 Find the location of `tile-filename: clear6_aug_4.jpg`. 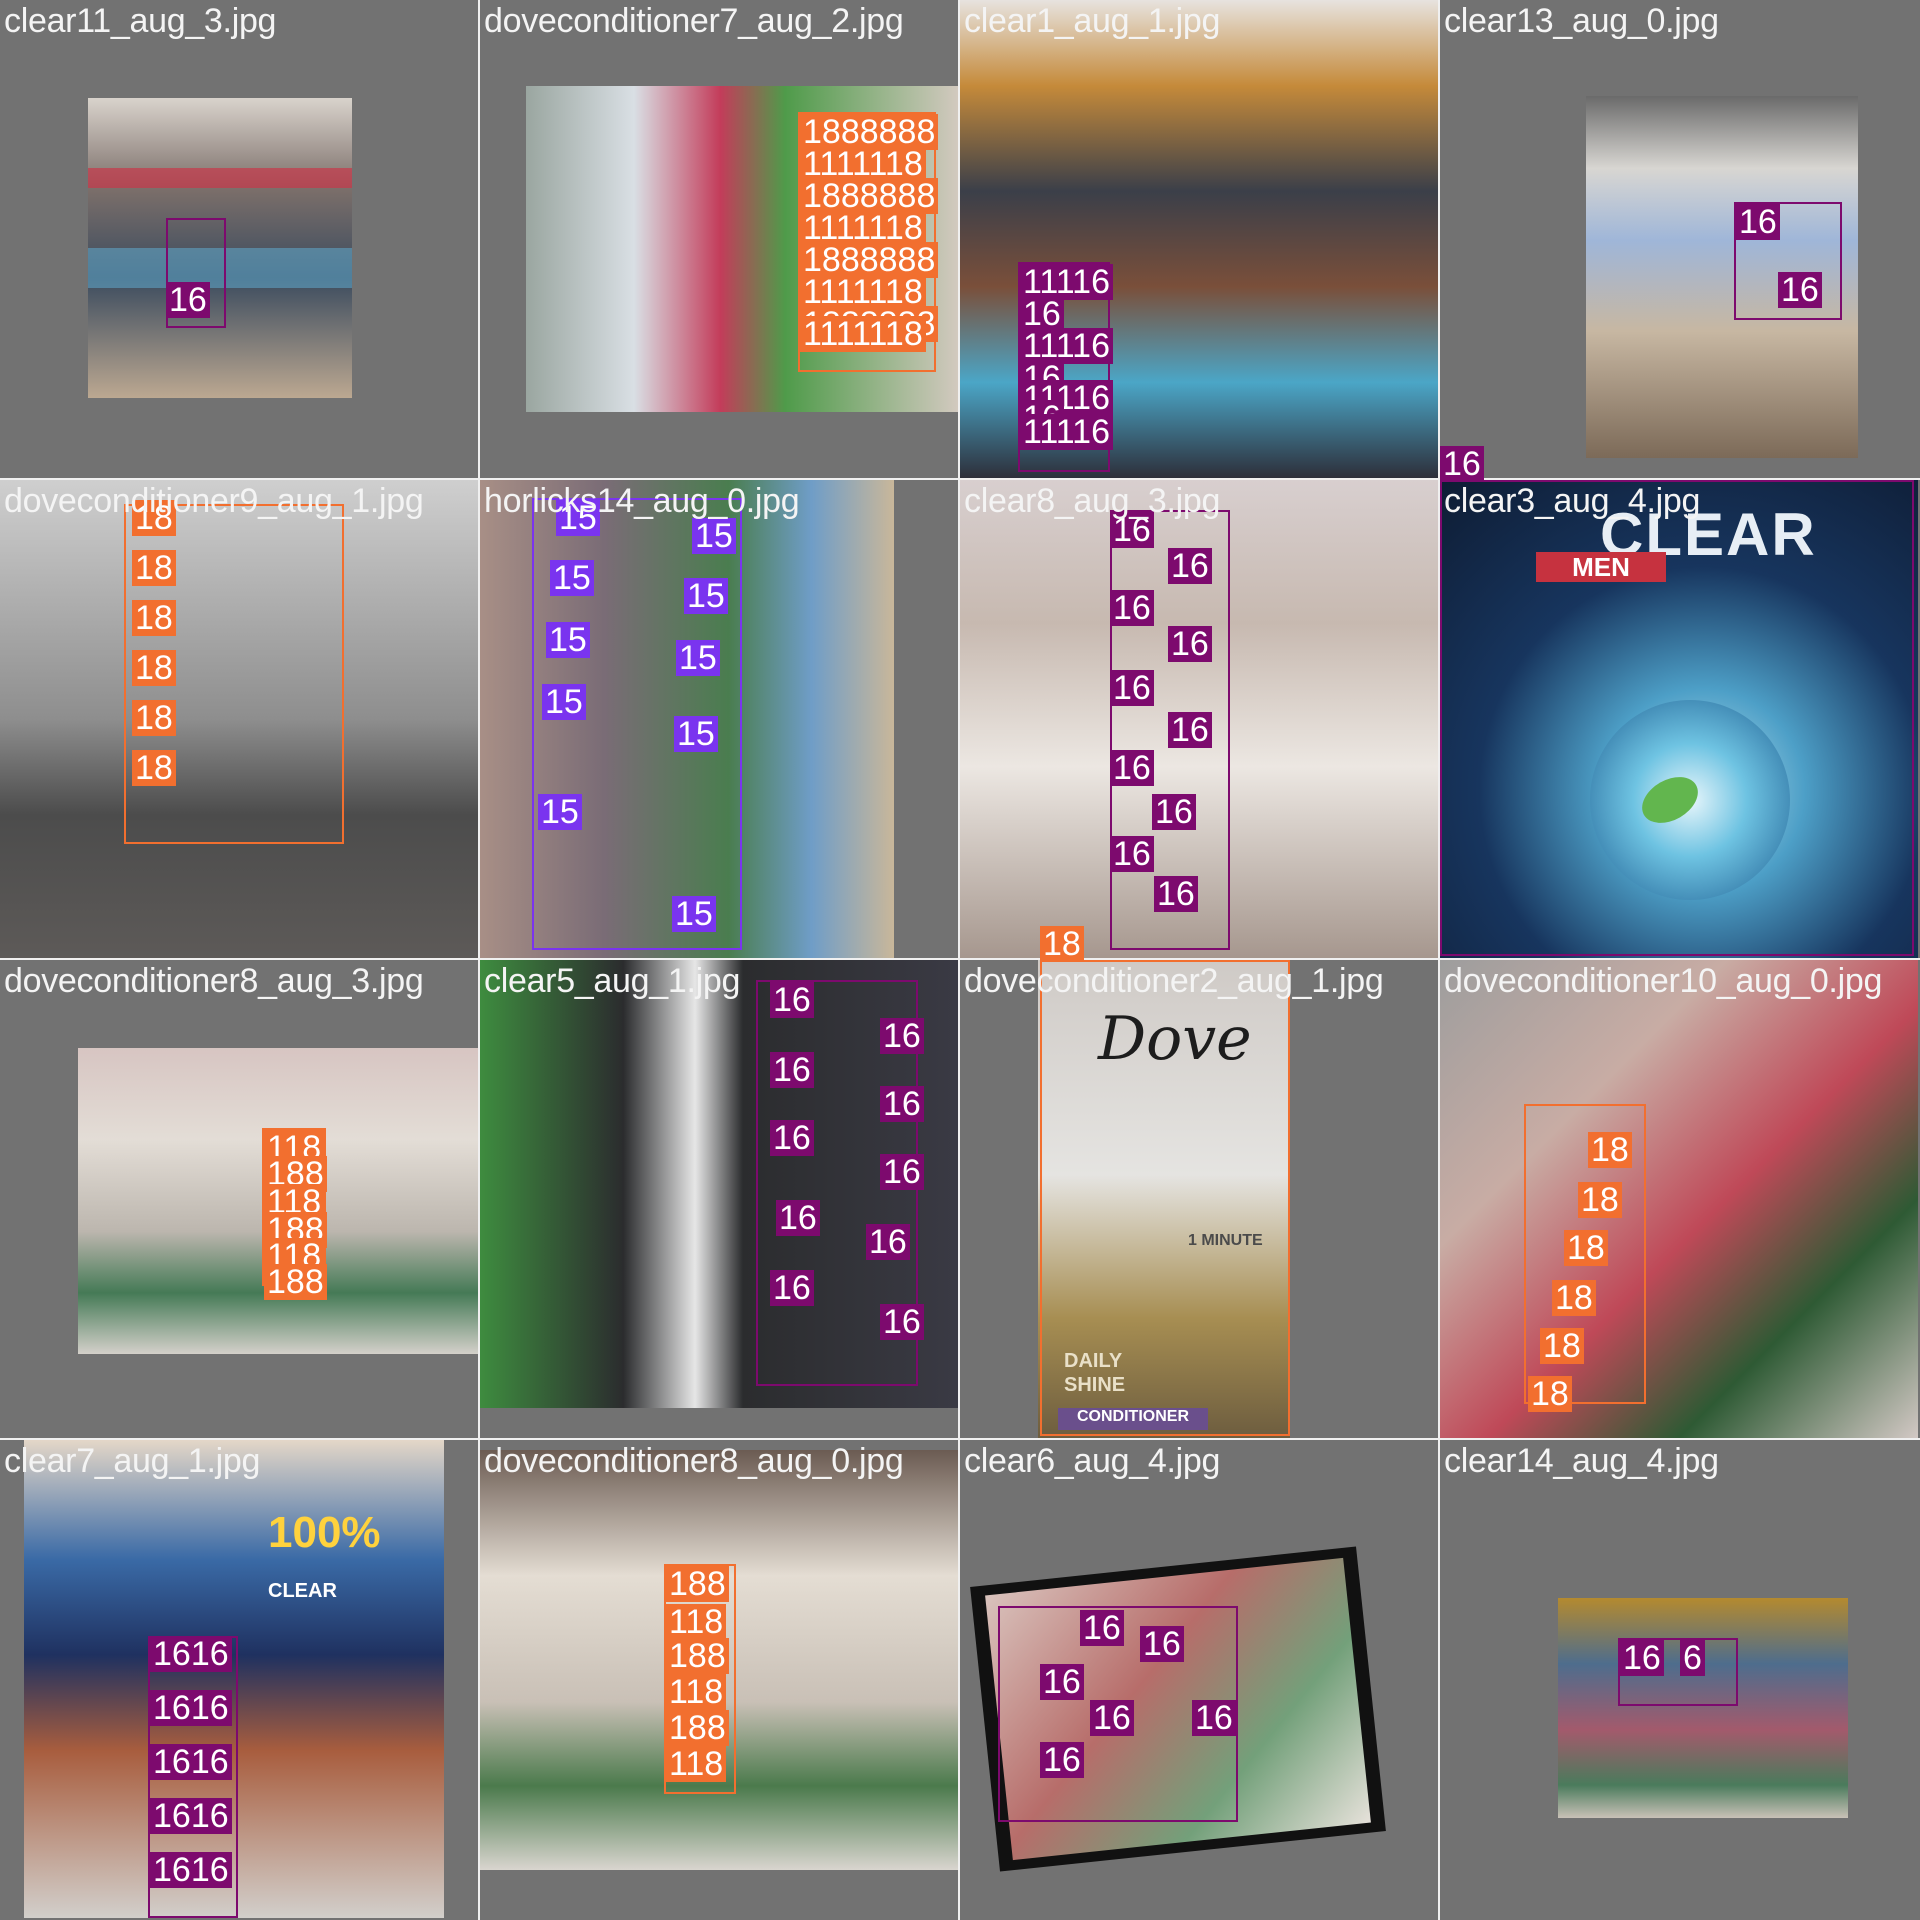

tile-filename: clear6_aug_4.jpg is located at coordinates (1092, 1461).